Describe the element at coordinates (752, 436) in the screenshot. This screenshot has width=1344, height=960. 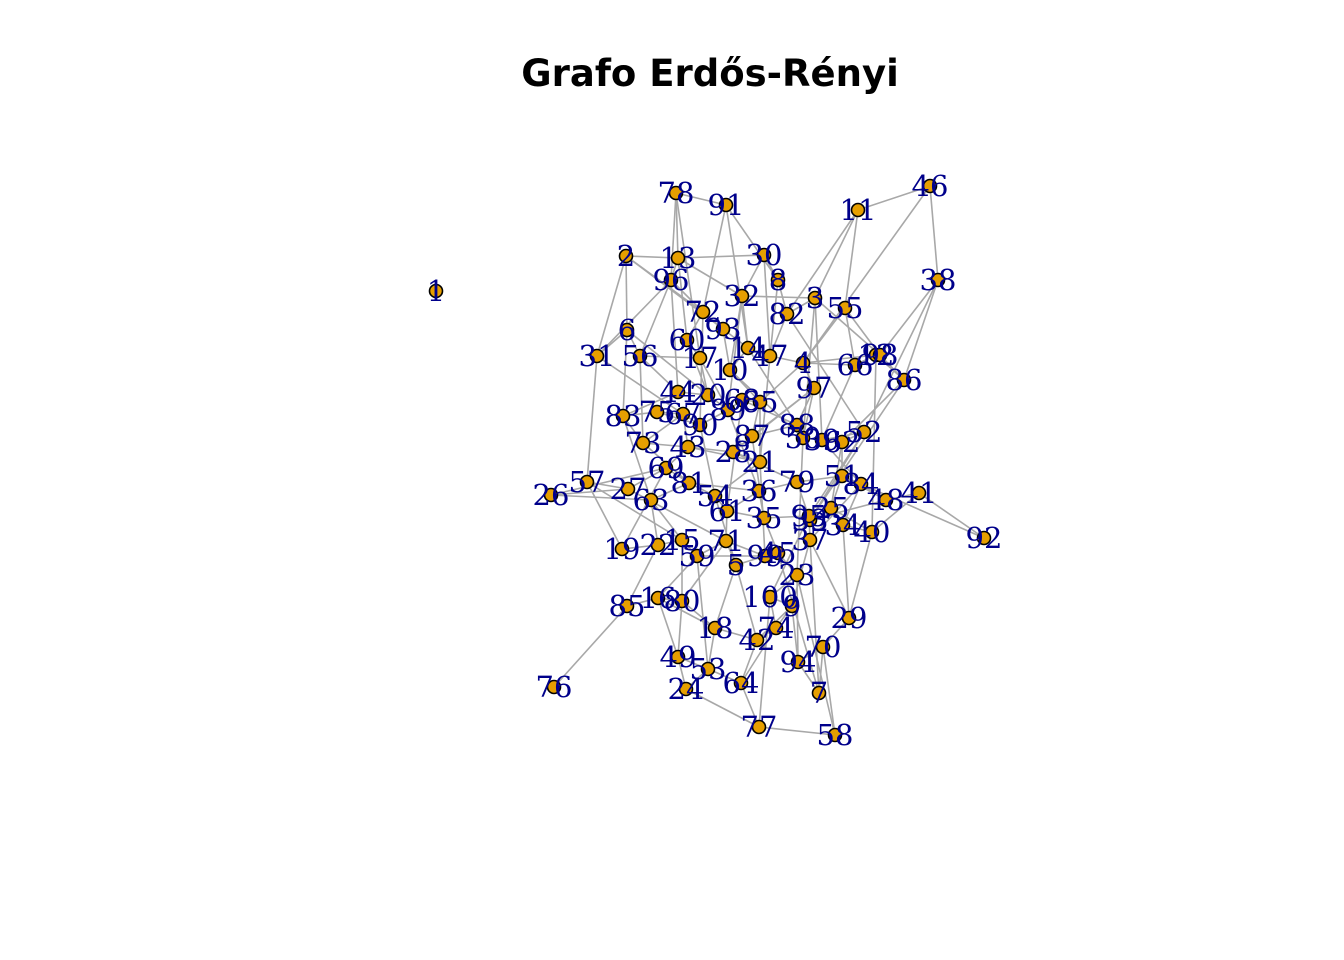
I see `vertex-label-87: 87` at that location.